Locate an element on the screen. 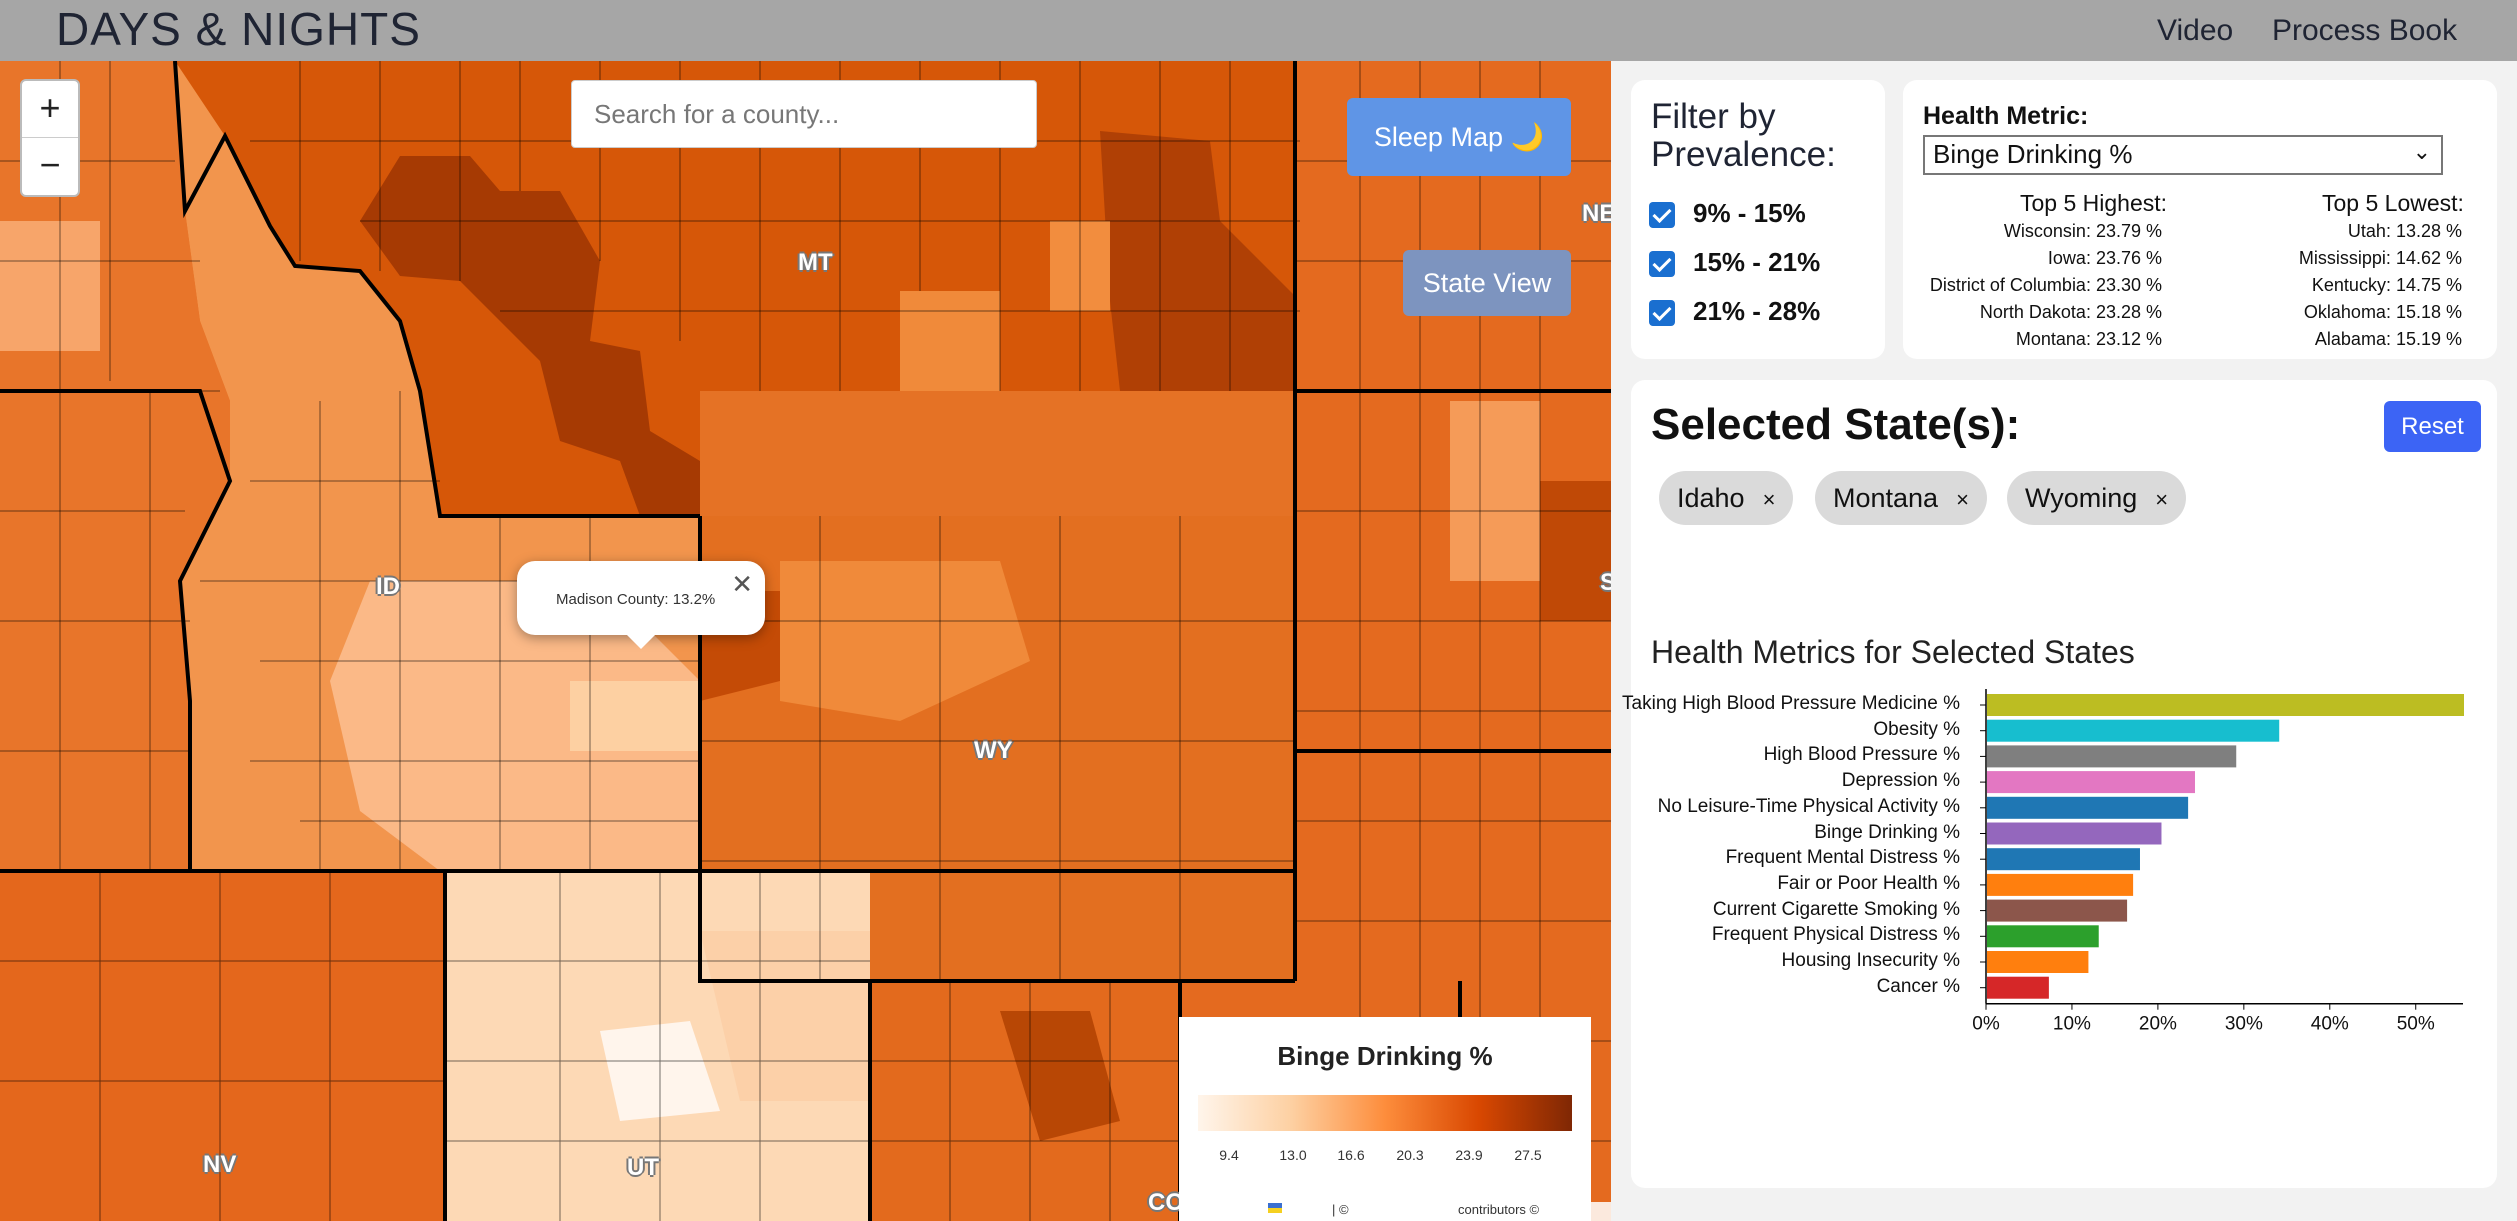 This screenshot has height=1221, width=2517. top-lowest-item: Utah: 13.28 % is located at coordinates (2404, 231).